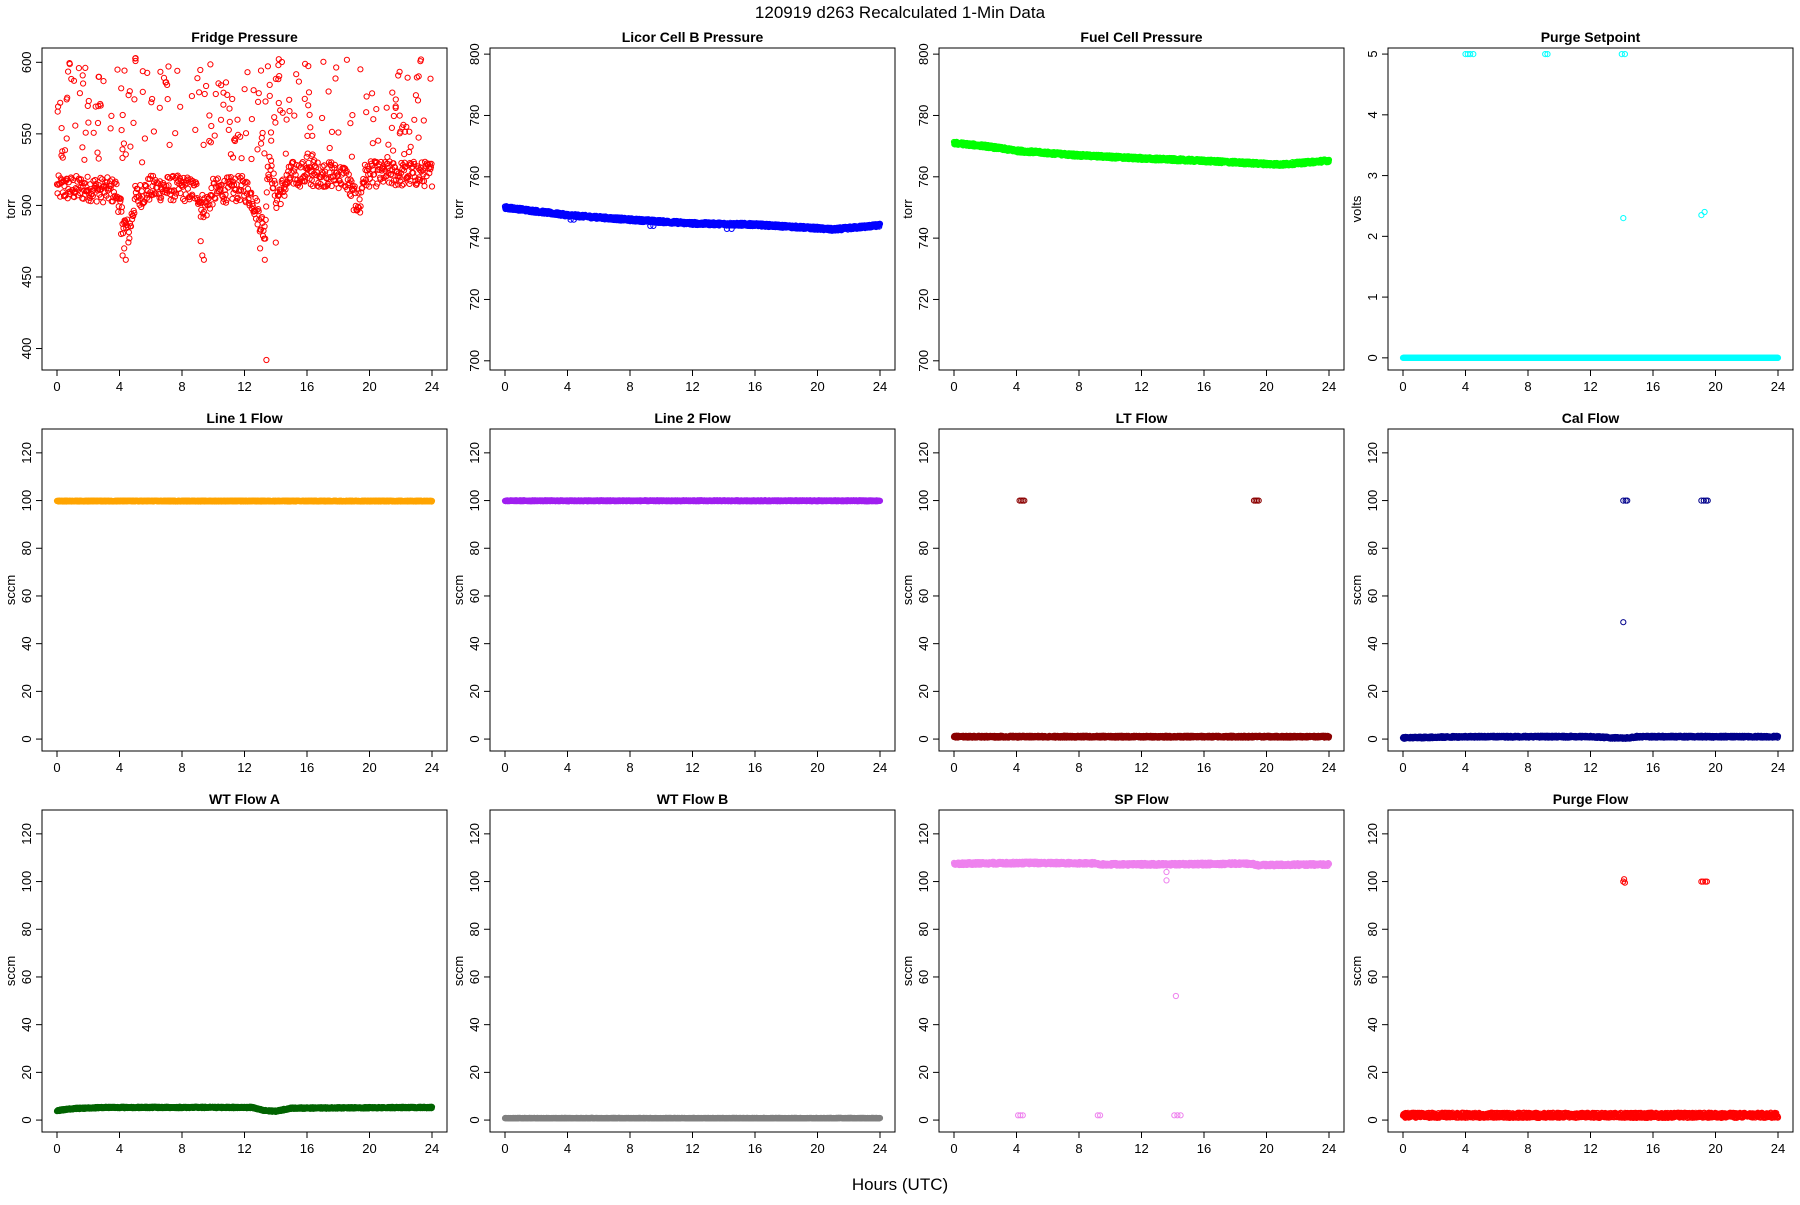  Describe the element at coordinates (26, 349) in the screenshot. I see `y-tick-label: 400` at that location.